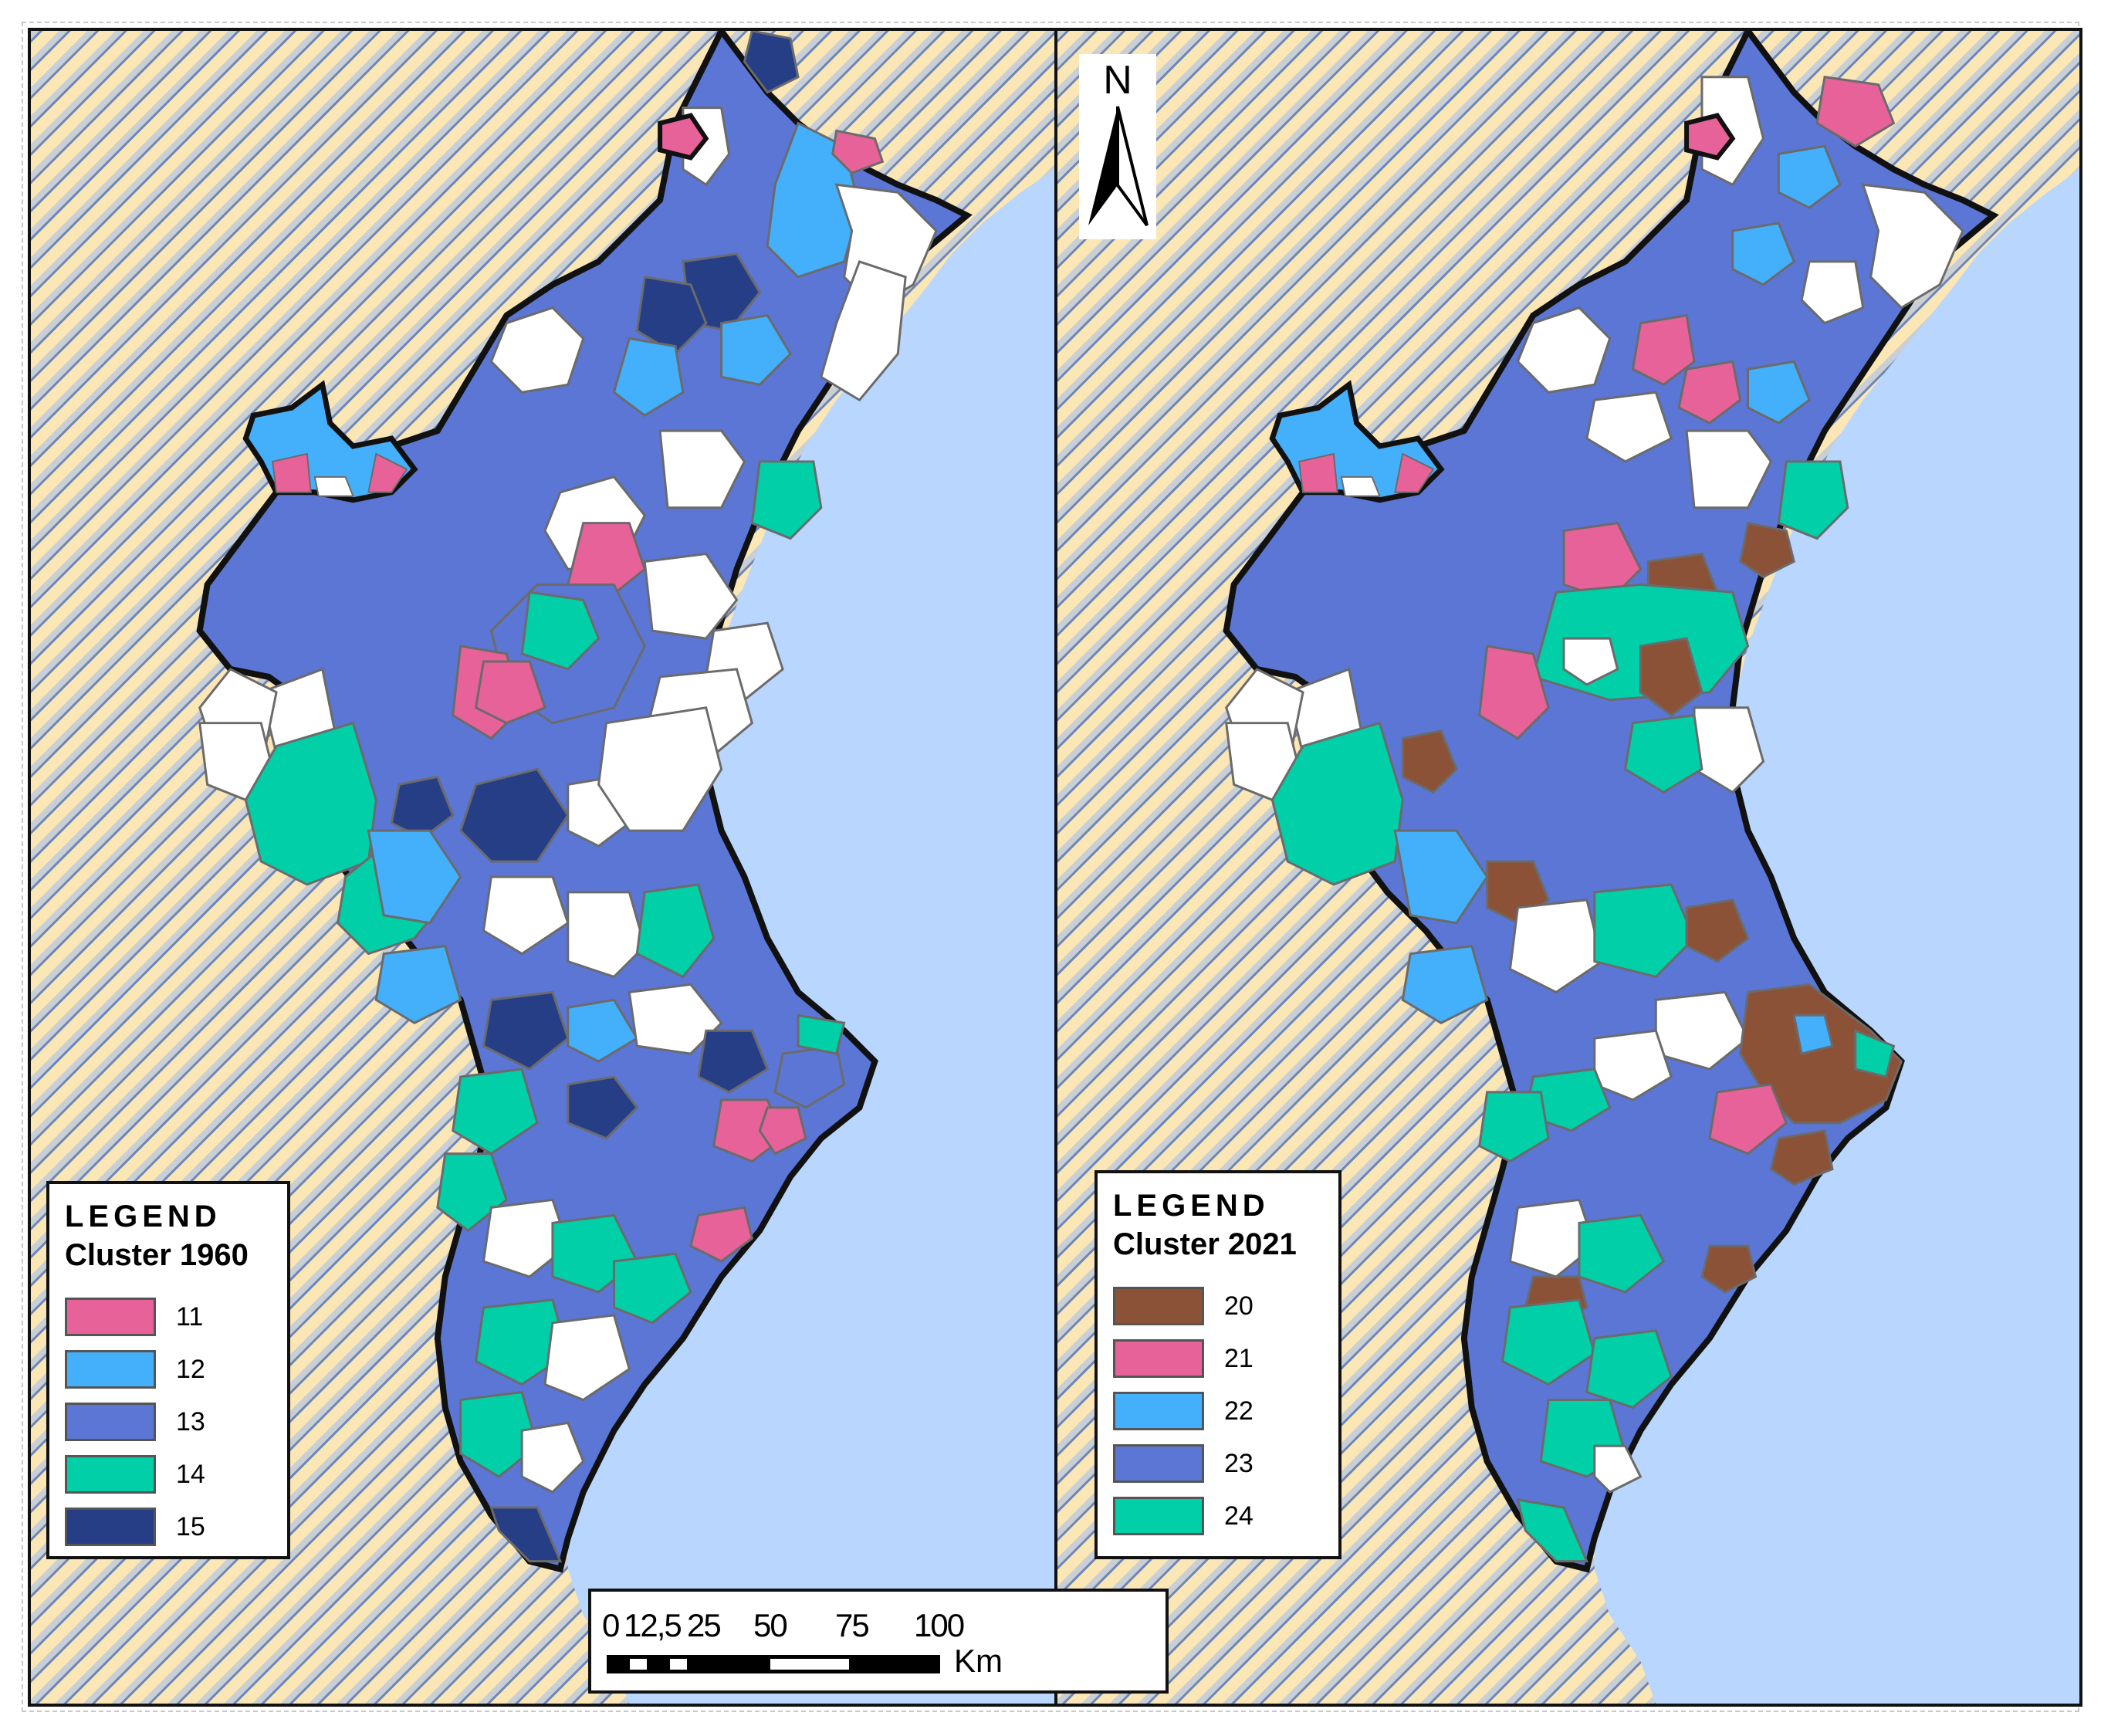 The height and width of the screenshot is (1736, 2101). Describe the element at coordinates (168, 1527) in the screenshot. I see `legend-item-15: 15` at that location.